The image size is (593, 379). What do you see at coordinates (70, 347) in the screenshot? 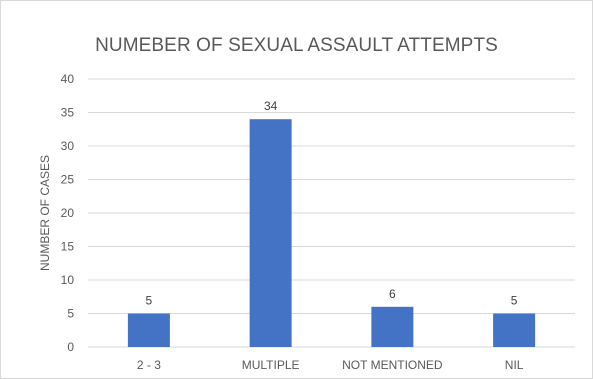
I see `y-tick-label: 0` at bounding box center [70, 347].